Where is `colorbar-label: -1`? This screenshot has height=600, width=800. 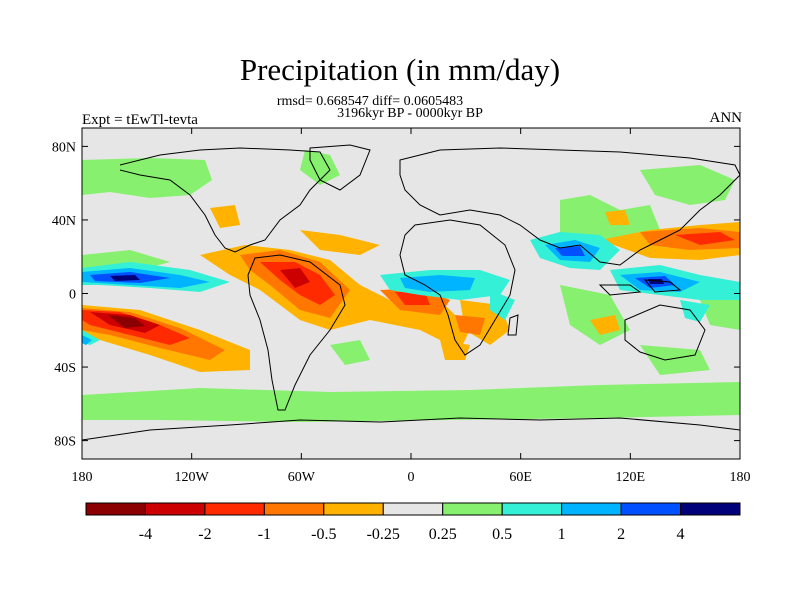
colorbar-label: -1 is located at coordinates (264, 534).